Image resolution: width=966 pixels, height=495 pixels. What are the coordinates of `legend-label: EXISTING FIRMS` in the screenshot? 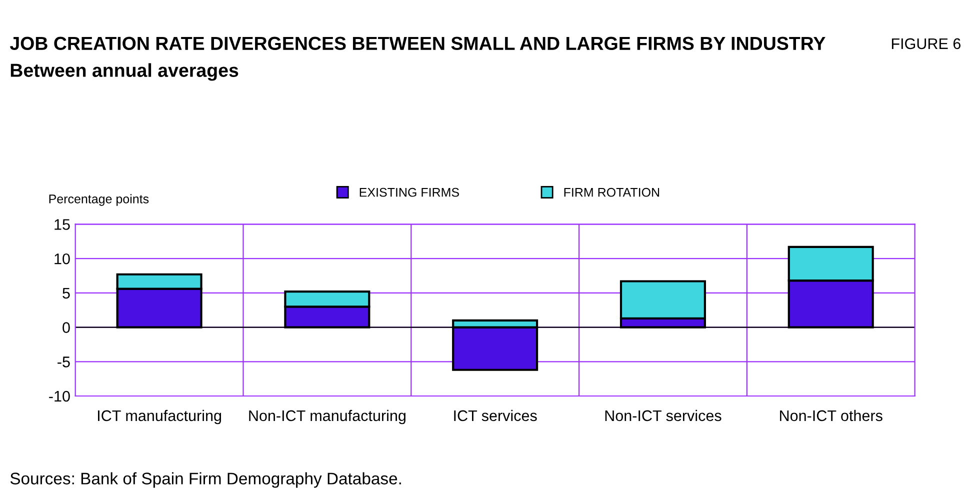 It's located at (409, 192).